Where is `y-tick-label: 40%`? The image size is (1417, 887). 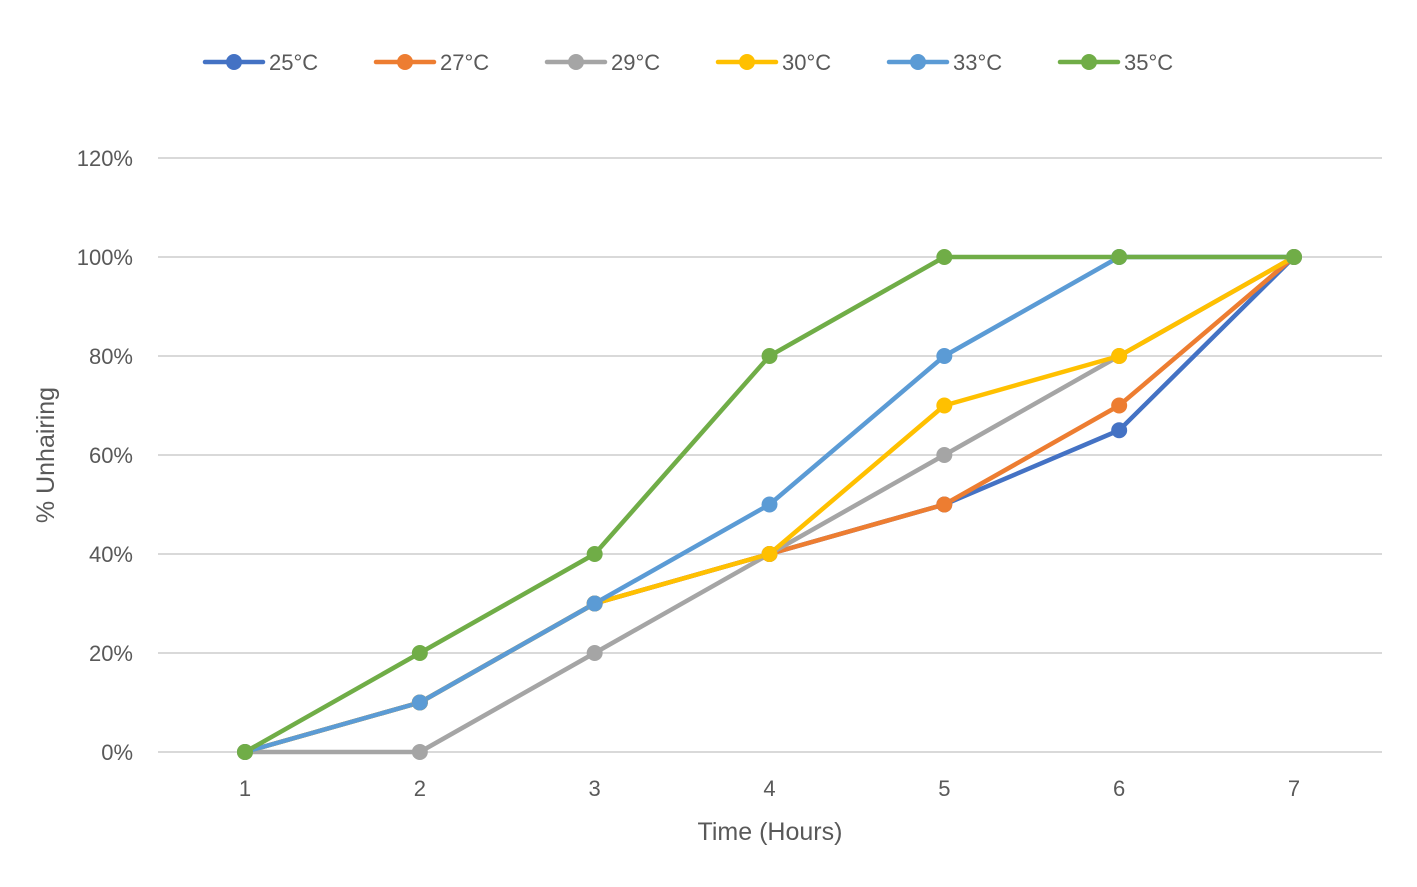 y-tick-label: 40% is located at coordinates (111, 554).